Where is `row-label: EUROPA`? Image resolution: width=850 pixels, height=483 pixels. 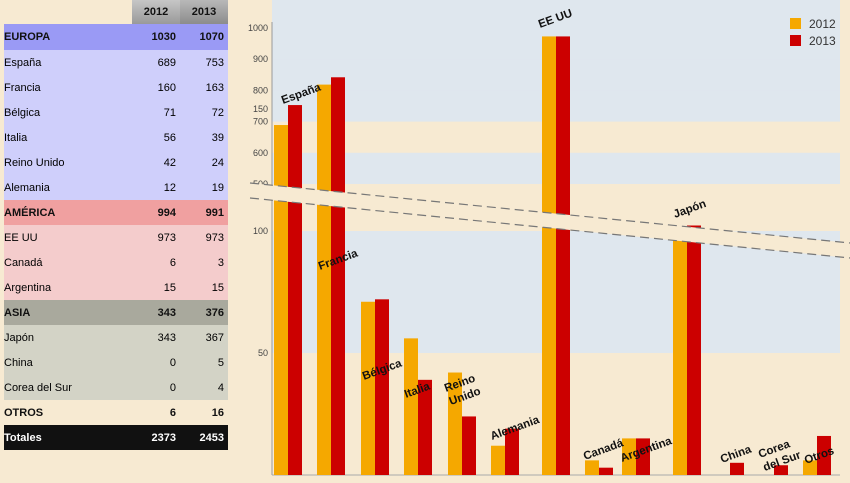
row-label: EUROPA is located at coordinates (68, 37).